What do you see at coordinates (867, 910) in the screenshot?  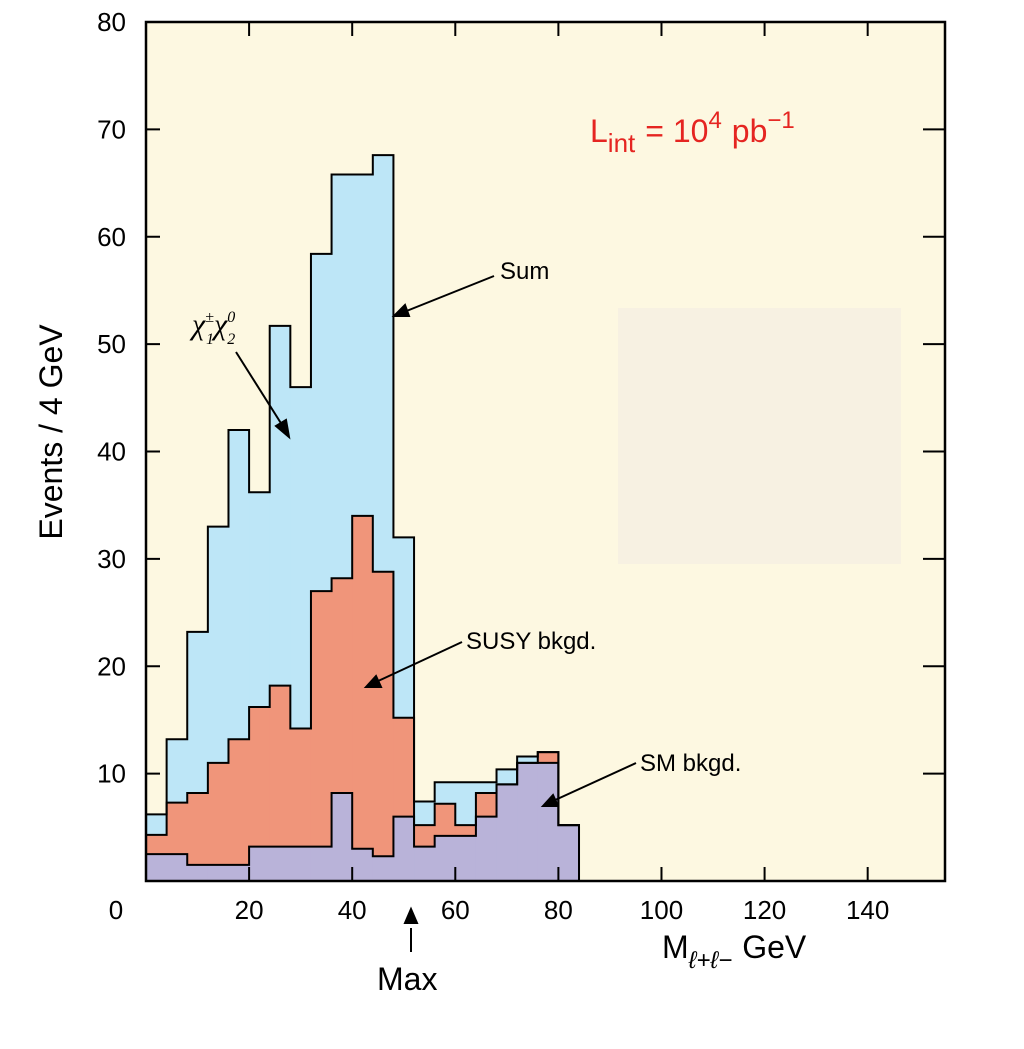 I see `x-tick-label-140: 140` at bounding box center [867, 910].